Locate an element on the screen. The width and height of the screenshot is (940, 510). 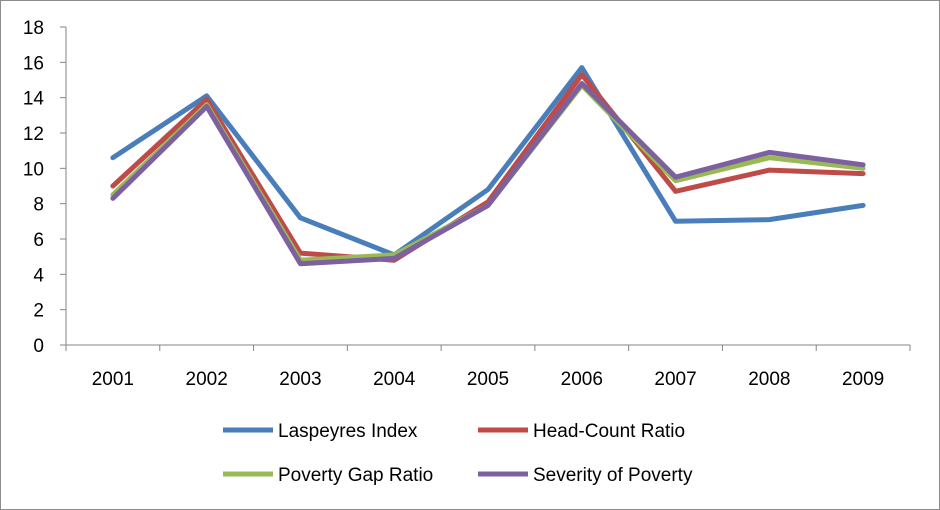
legend-label-laspeyres-index: Laspeyres Index is located at coordinates (348, 431).